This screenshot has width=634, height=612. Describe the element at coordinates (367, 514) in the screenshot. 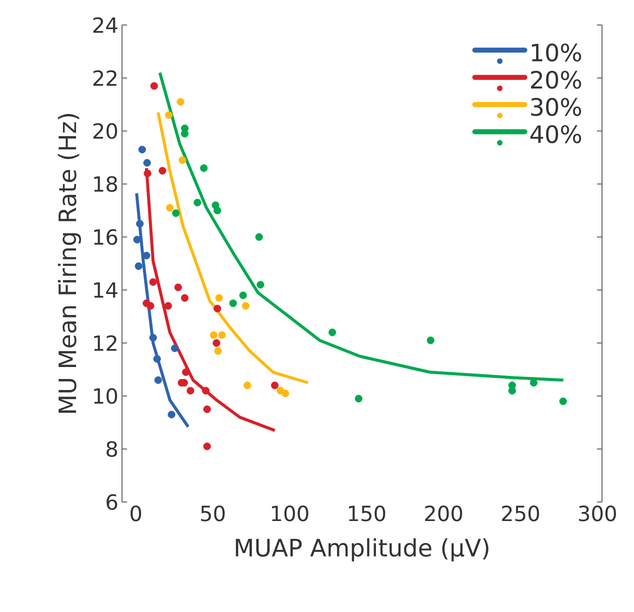

I see `x-tick-label: 150` at that location.